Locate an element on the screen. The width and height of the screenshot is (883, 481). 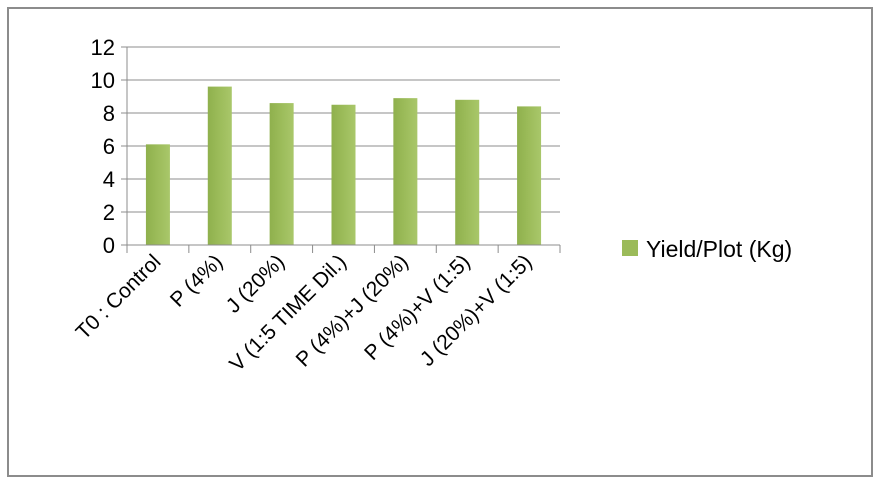
x-category-label: V (1:5 TIME Dil.) is located at coordinates (288, 313).